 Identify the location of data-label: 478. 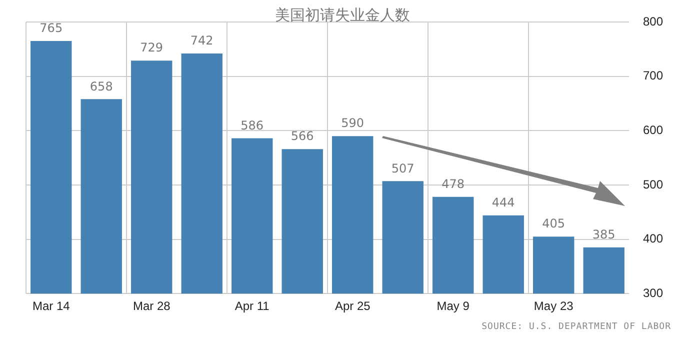
(453, 184).